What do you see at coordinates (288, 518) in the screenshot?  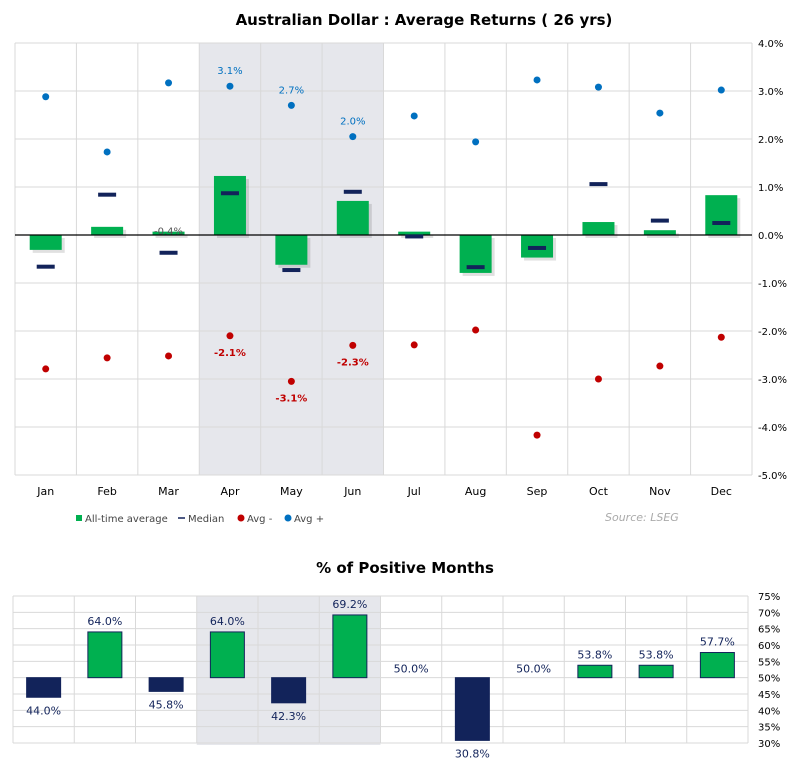 I see `legend-swatch-avg-plus` at bounding box center [288, 518].